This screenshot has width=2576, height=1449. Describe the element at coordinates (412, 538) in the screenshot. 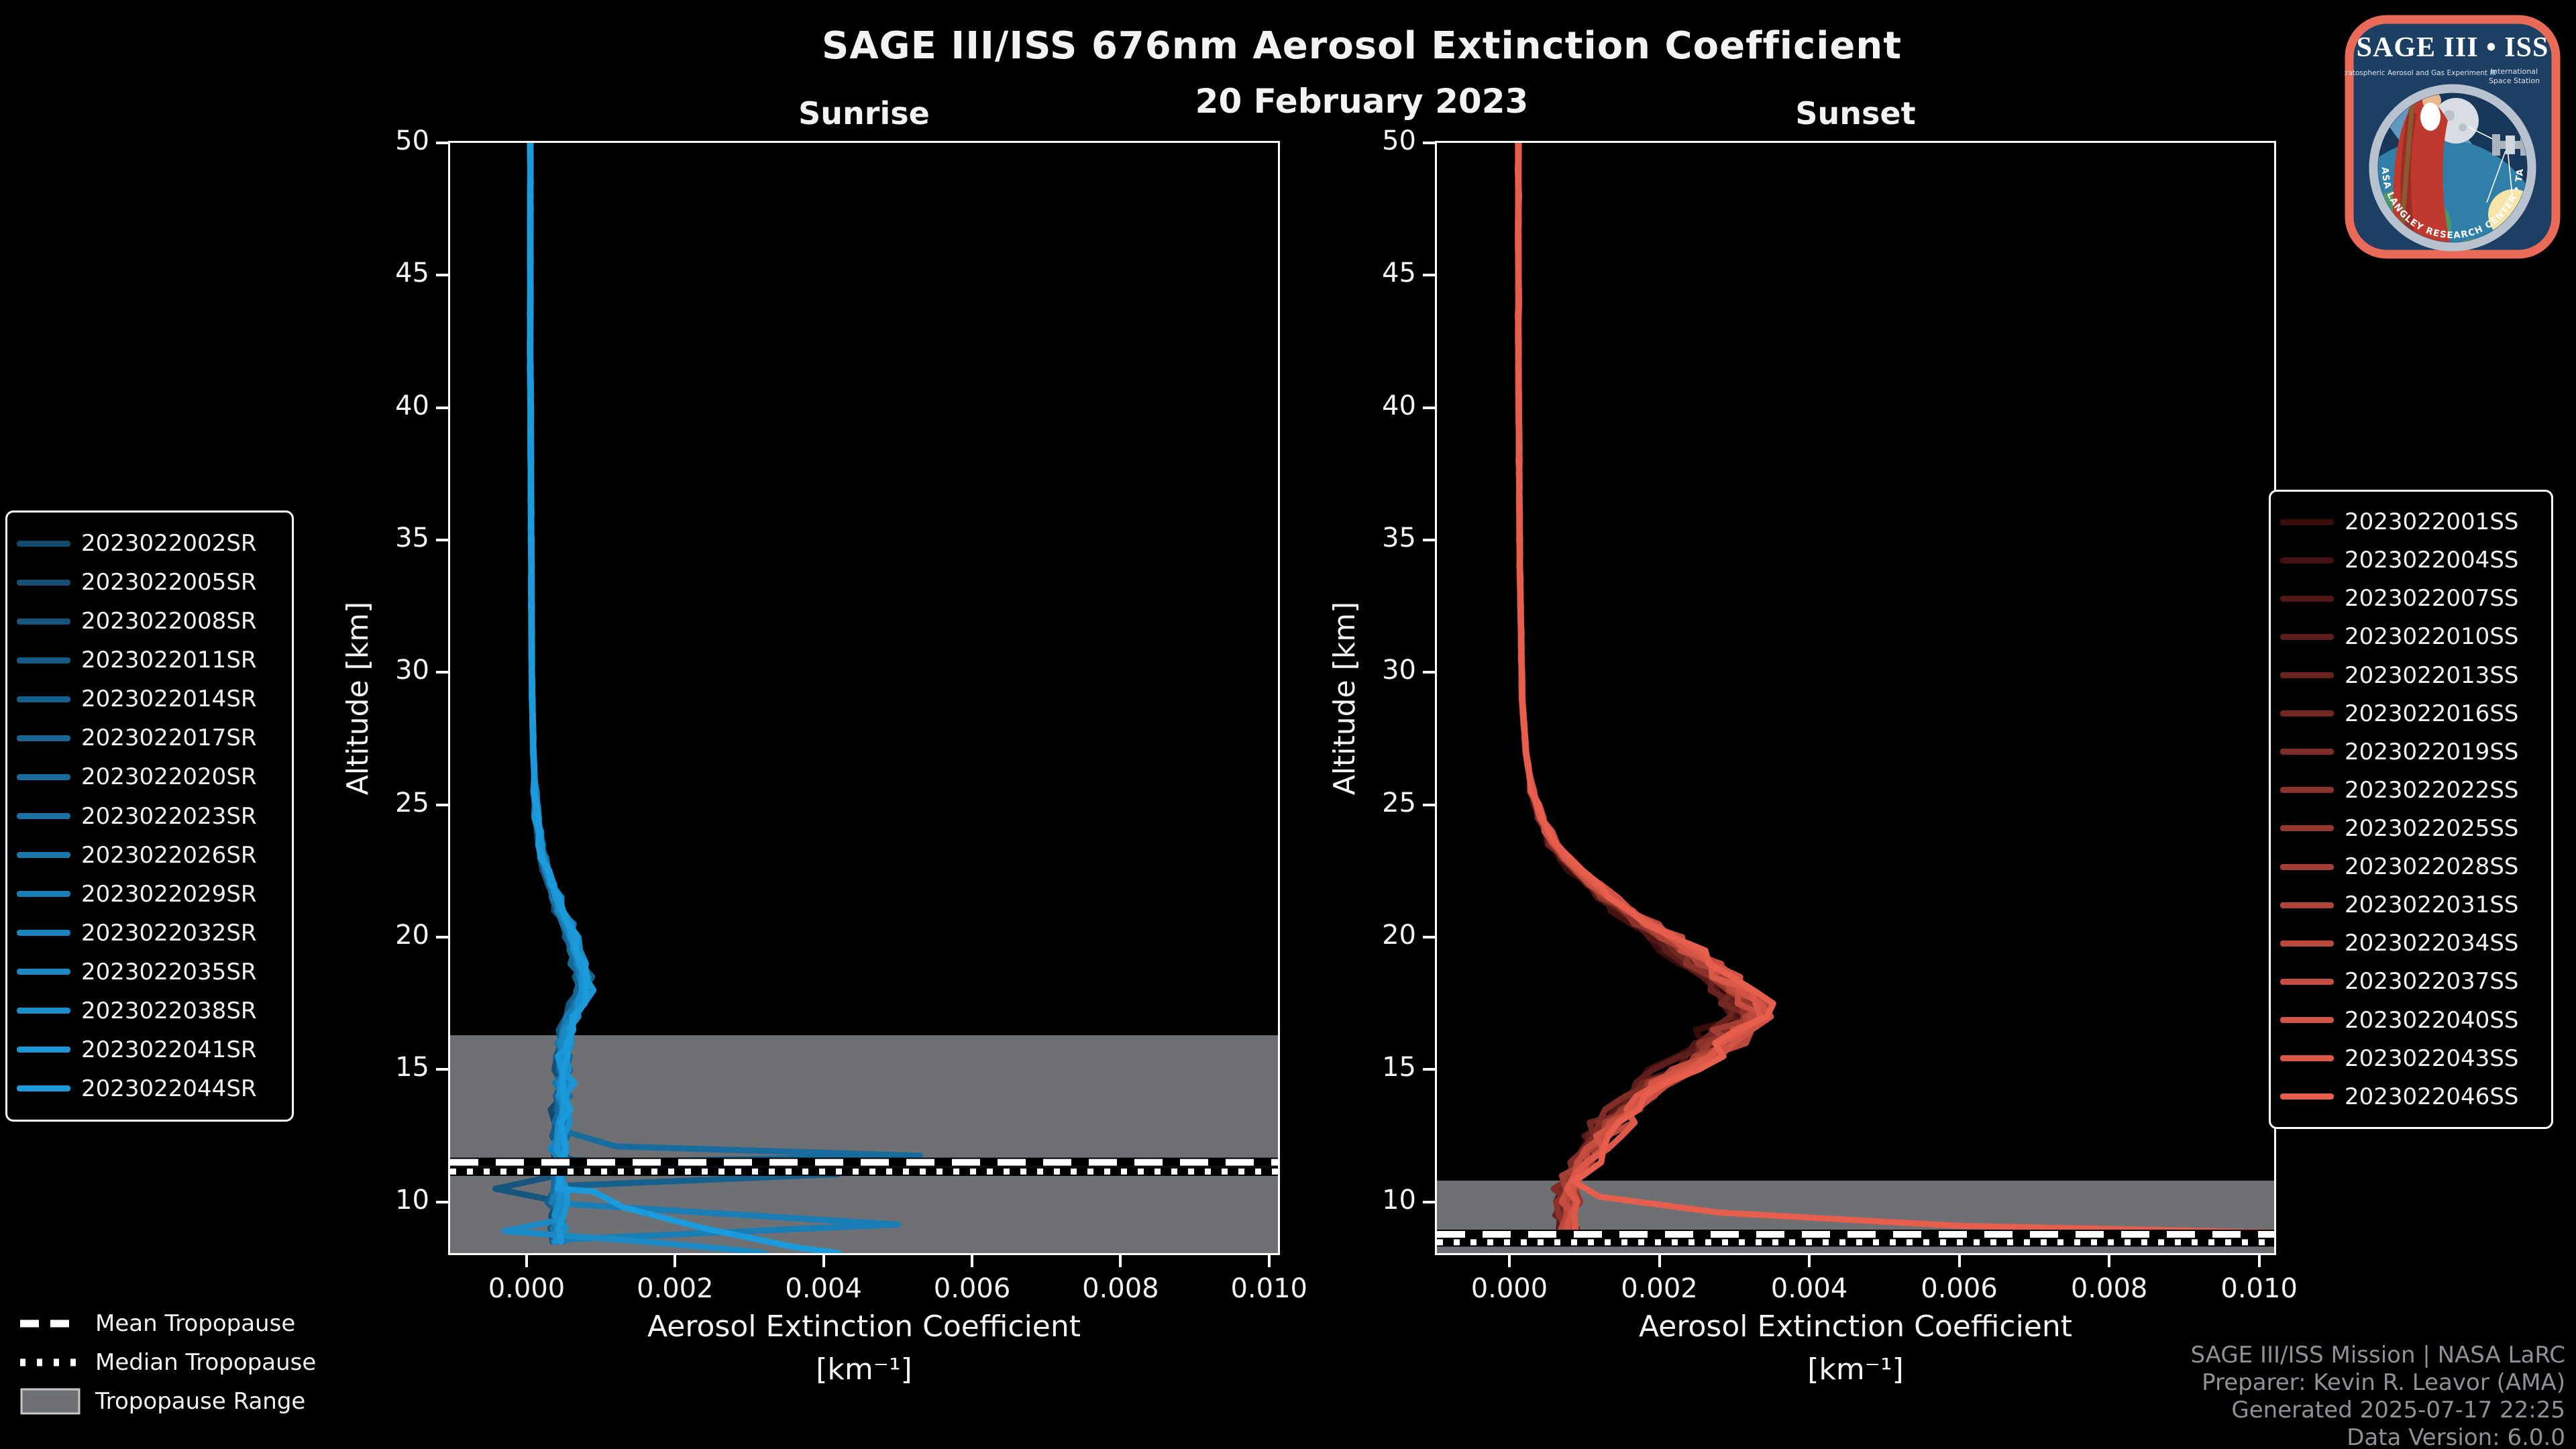

I see `y-tick-label: 35` at that location.